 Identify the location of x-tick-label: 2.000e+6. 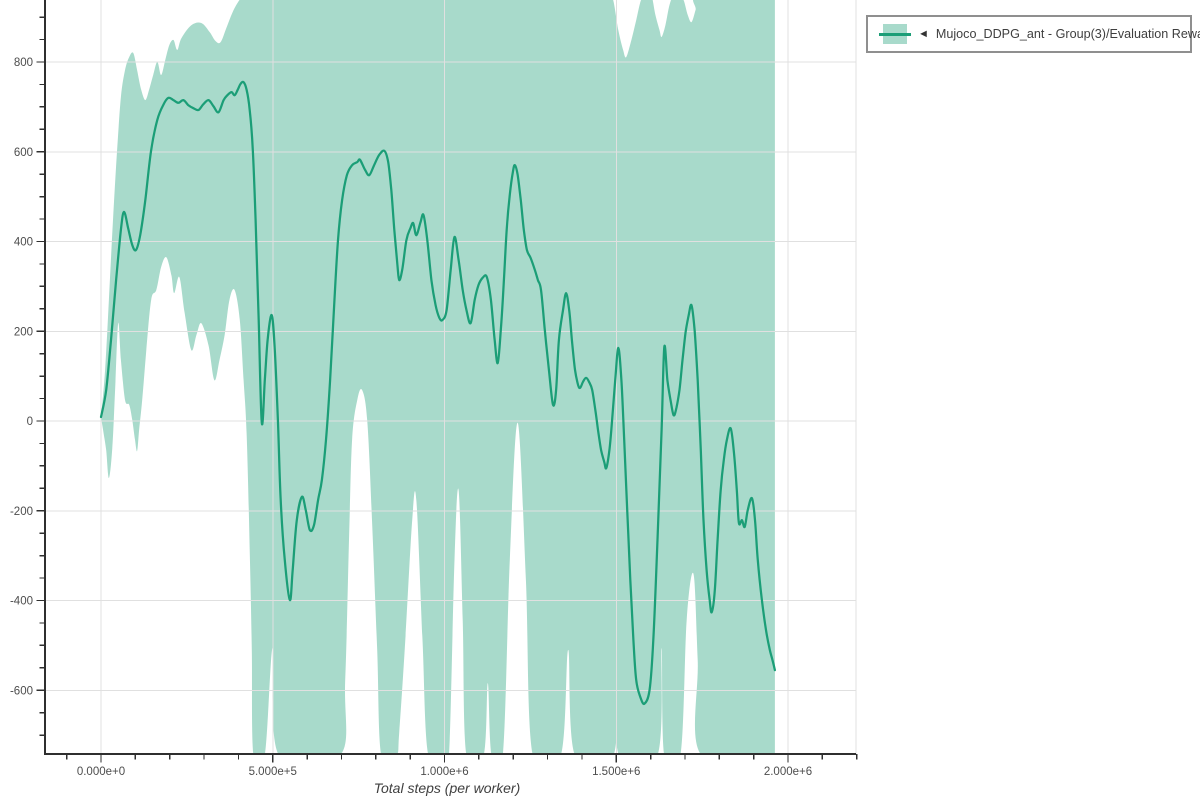
(788, 772).